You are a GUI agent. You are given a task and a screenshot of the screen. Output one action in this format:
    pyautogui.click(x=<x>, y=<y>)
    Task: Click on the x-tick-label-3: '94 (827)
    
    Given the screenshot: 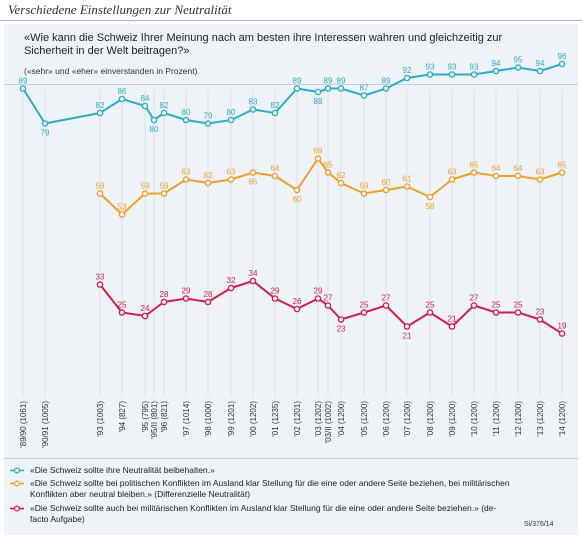 What is the action you would take?
    pyautogui.click(x=122, y=417)
    